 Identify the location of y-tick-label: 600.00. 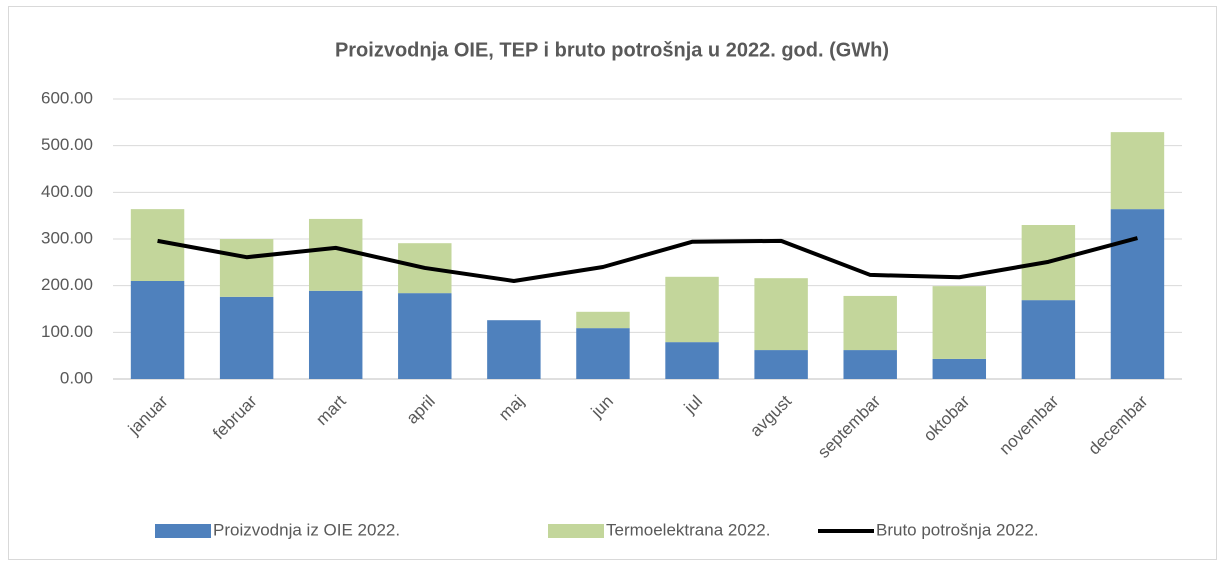
(67, 97).